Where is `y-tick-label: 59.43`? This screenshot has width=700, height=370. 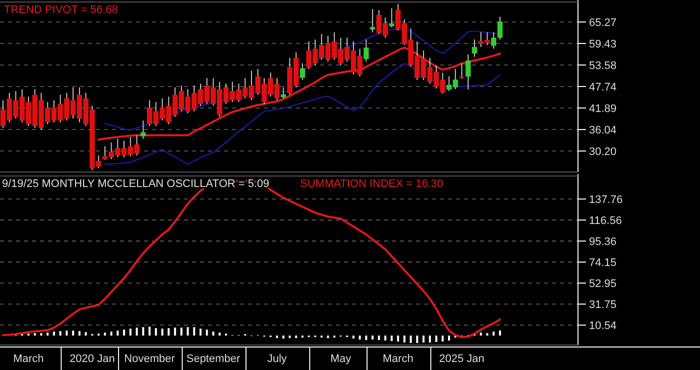 y-tick-label: 59.43 is located at coordinates (603, 44).